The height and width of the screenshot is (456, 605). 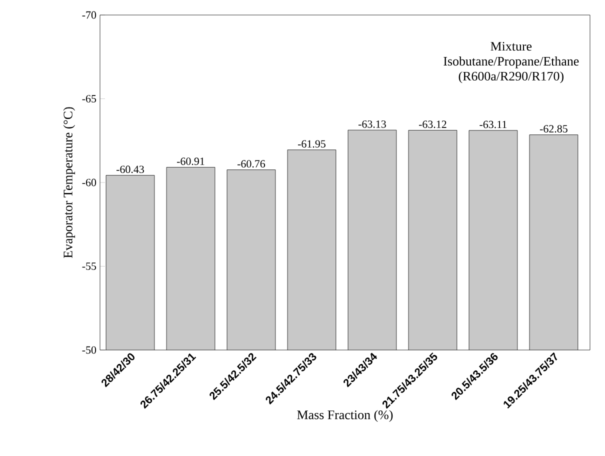 I want to click on y-tick-label: -65, so click(x=89, y=98).